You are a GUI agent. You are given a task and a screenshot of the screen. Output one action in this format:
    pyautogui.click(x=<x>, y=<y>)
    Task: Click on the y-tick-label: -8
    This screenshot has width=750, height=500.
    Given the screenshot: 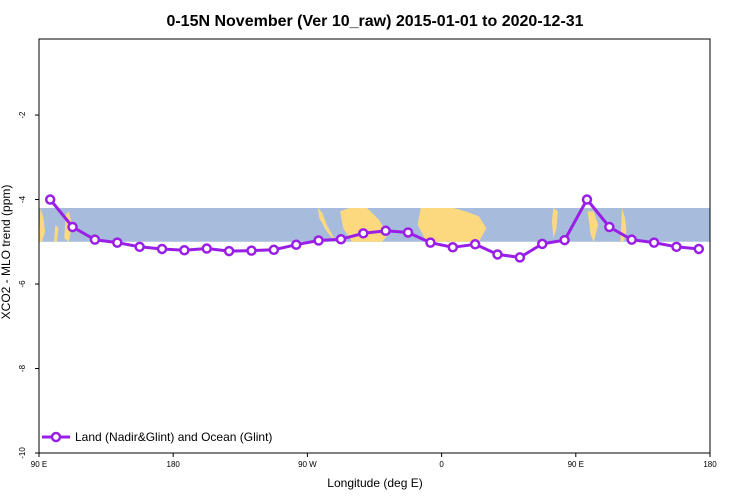 What is the action you would take?
    pyautogui.click(x=22, y=368)
    